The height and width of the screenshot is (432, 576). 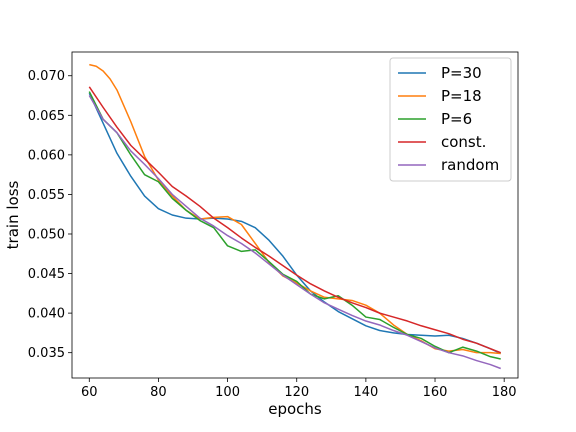 I want to click on x-tick-label: 160, so click(x=435, y=392).